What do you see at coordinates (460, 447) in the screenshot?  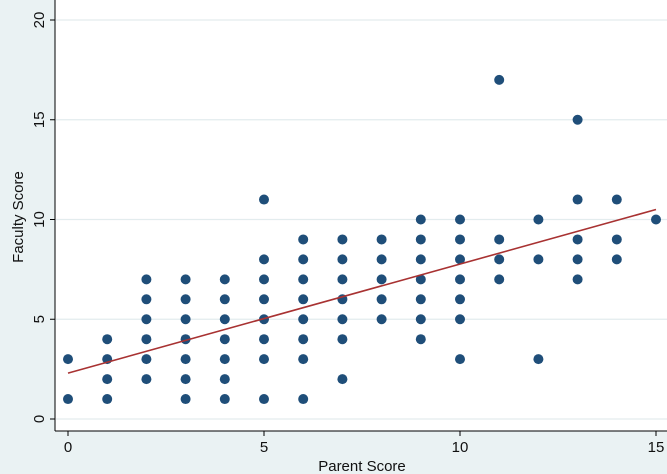 I see `x-tick-label: 10` at bounding box center [460, 447].